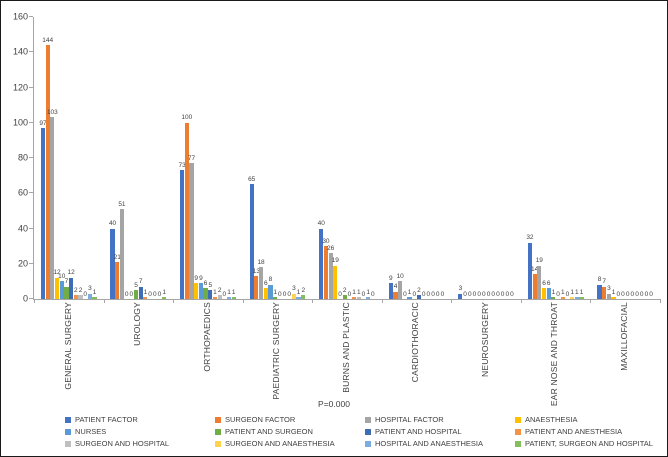 The image size is (668, 457). What do you see at coordinates (138, 350) in the screenshot?
I see `category-cell: UROLOGY` at bounding box center [138, 350].